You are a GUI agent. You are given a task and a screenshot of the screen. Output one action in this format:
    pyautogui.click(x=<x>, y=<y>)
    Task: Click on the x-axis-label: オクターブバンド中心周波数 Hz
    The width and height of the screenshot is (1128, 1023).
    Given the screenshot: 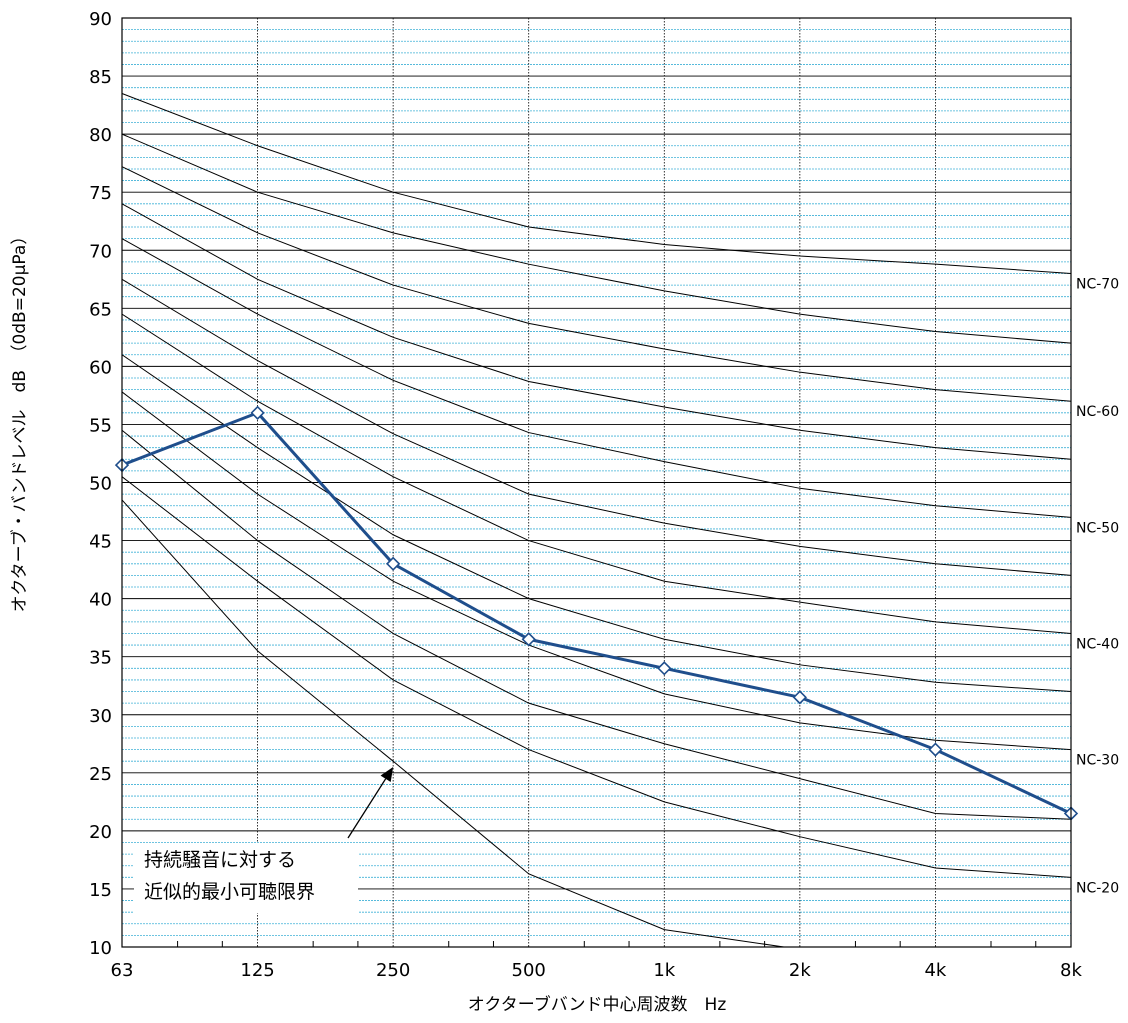 What is the action you would take?
    pyautogui.click(x=597, y=1004)
    